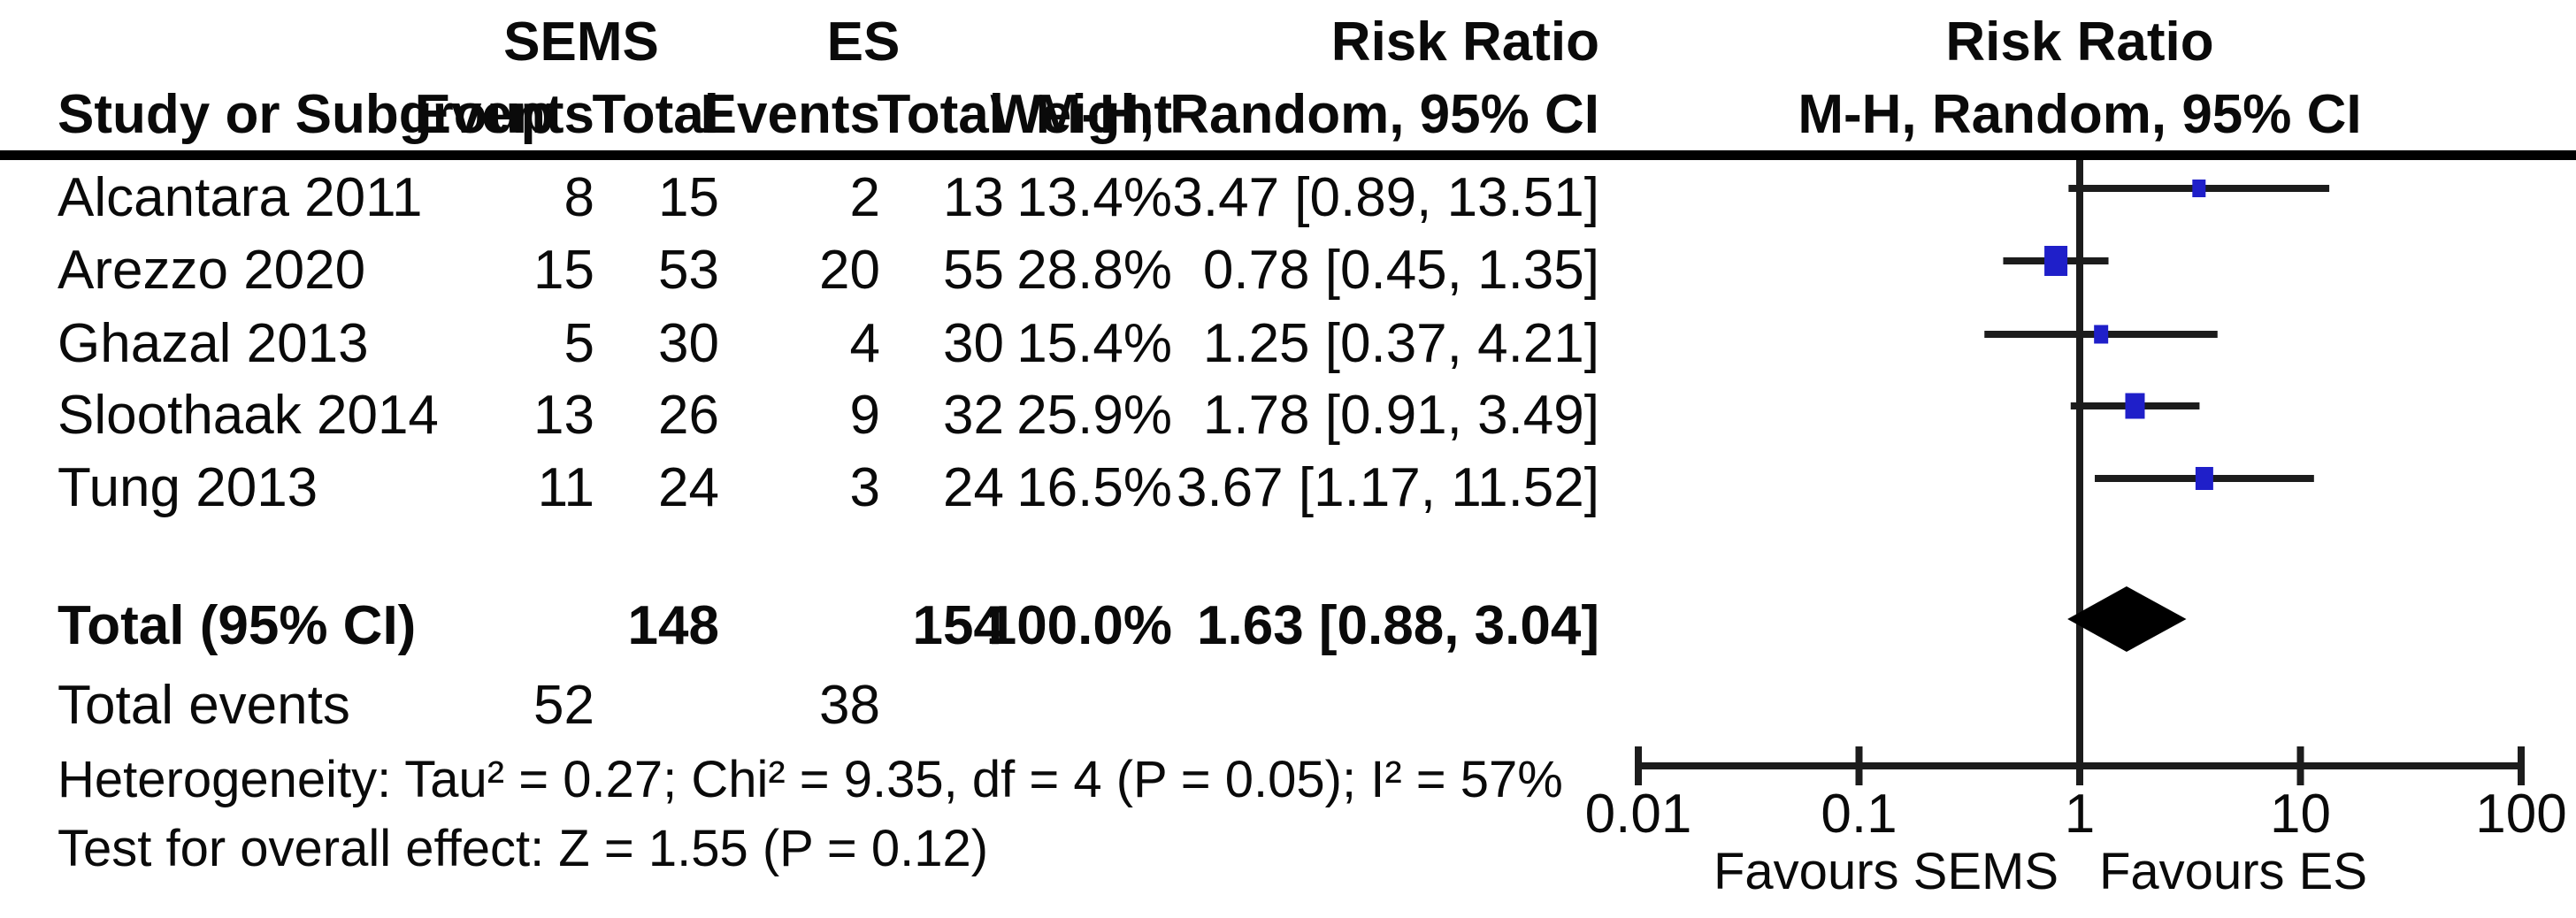  Describe the element at coordinates (790, 114) in the screenshot. I see `col-header-g2-events: Events` at that location.